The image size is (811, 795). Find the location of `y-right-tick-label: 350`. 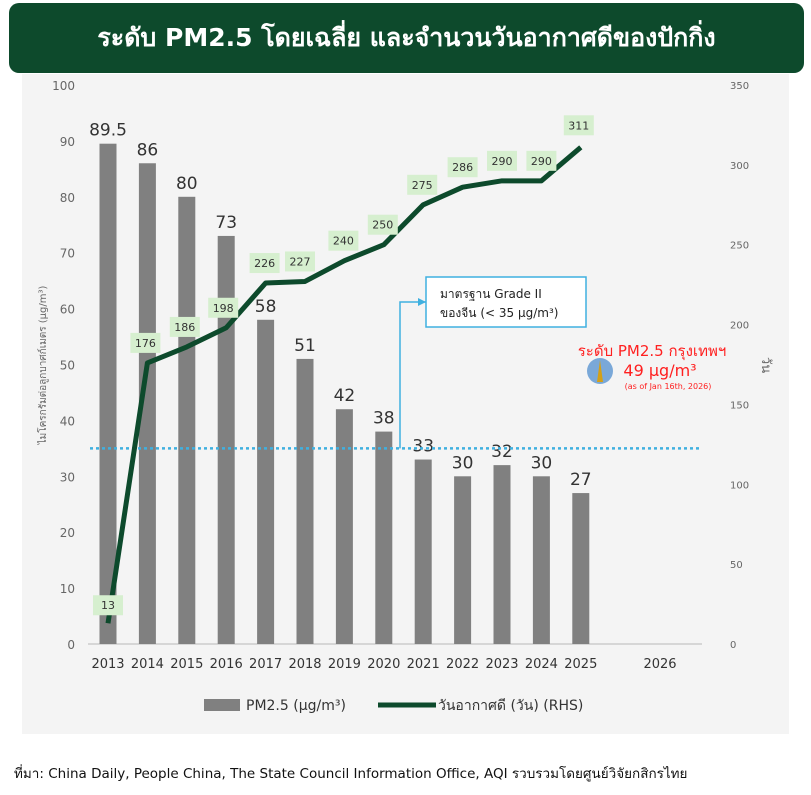

y-right-tick-label: 350 is located at coordinates (739, 86).